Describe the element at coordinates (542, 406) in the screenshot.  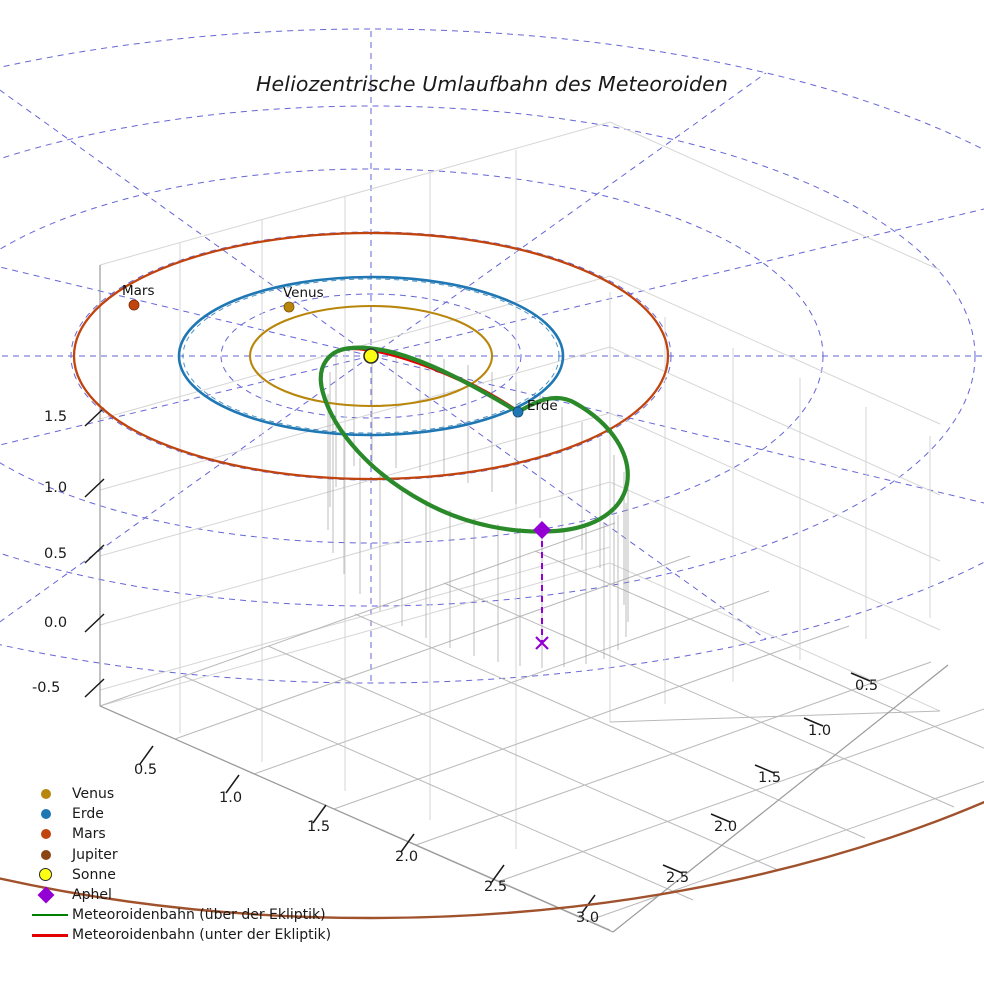
I see `label-erde: Erde` at that location.